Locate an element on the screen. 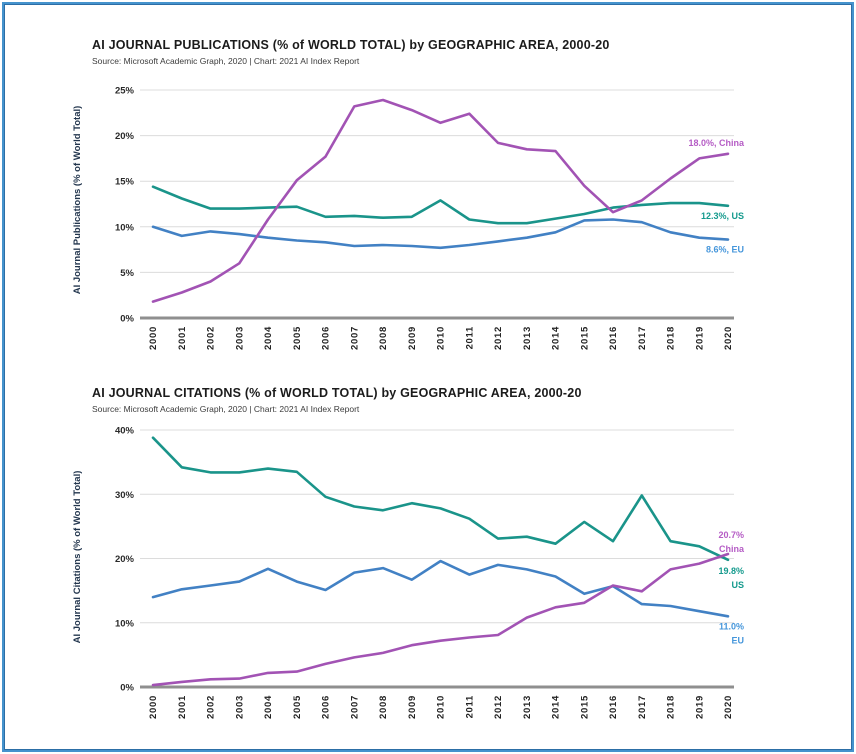  series-end-label-us: 19.8% is located at coordinates (731, 571).